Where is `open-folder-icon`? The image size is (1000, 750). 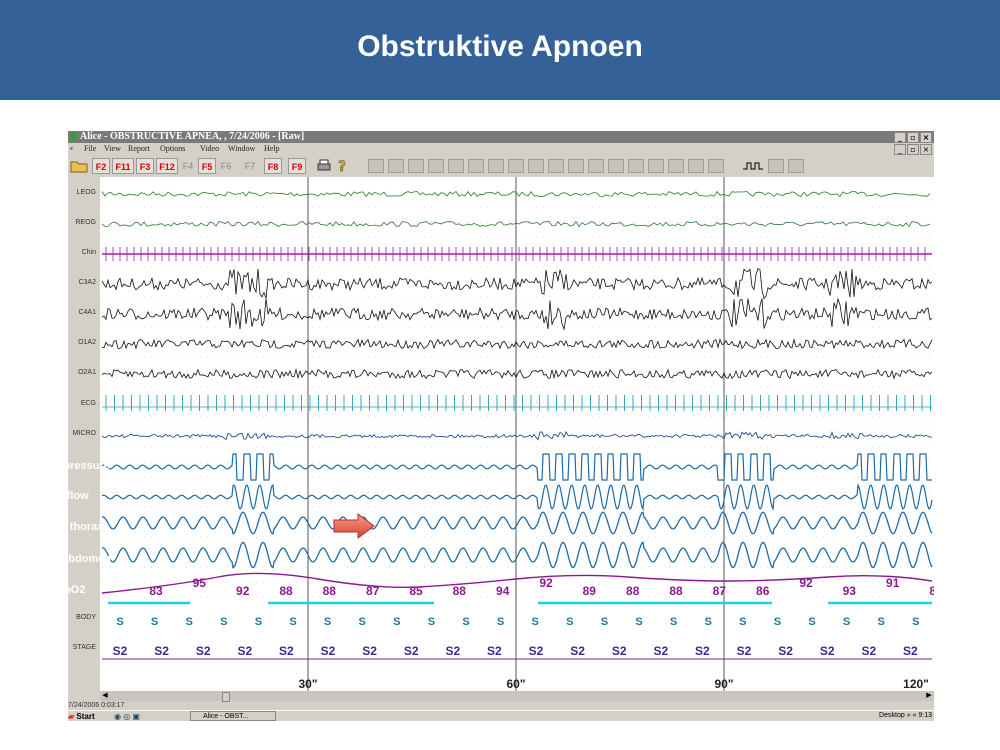 open-folder-icon is located at coordinates (79, 166).